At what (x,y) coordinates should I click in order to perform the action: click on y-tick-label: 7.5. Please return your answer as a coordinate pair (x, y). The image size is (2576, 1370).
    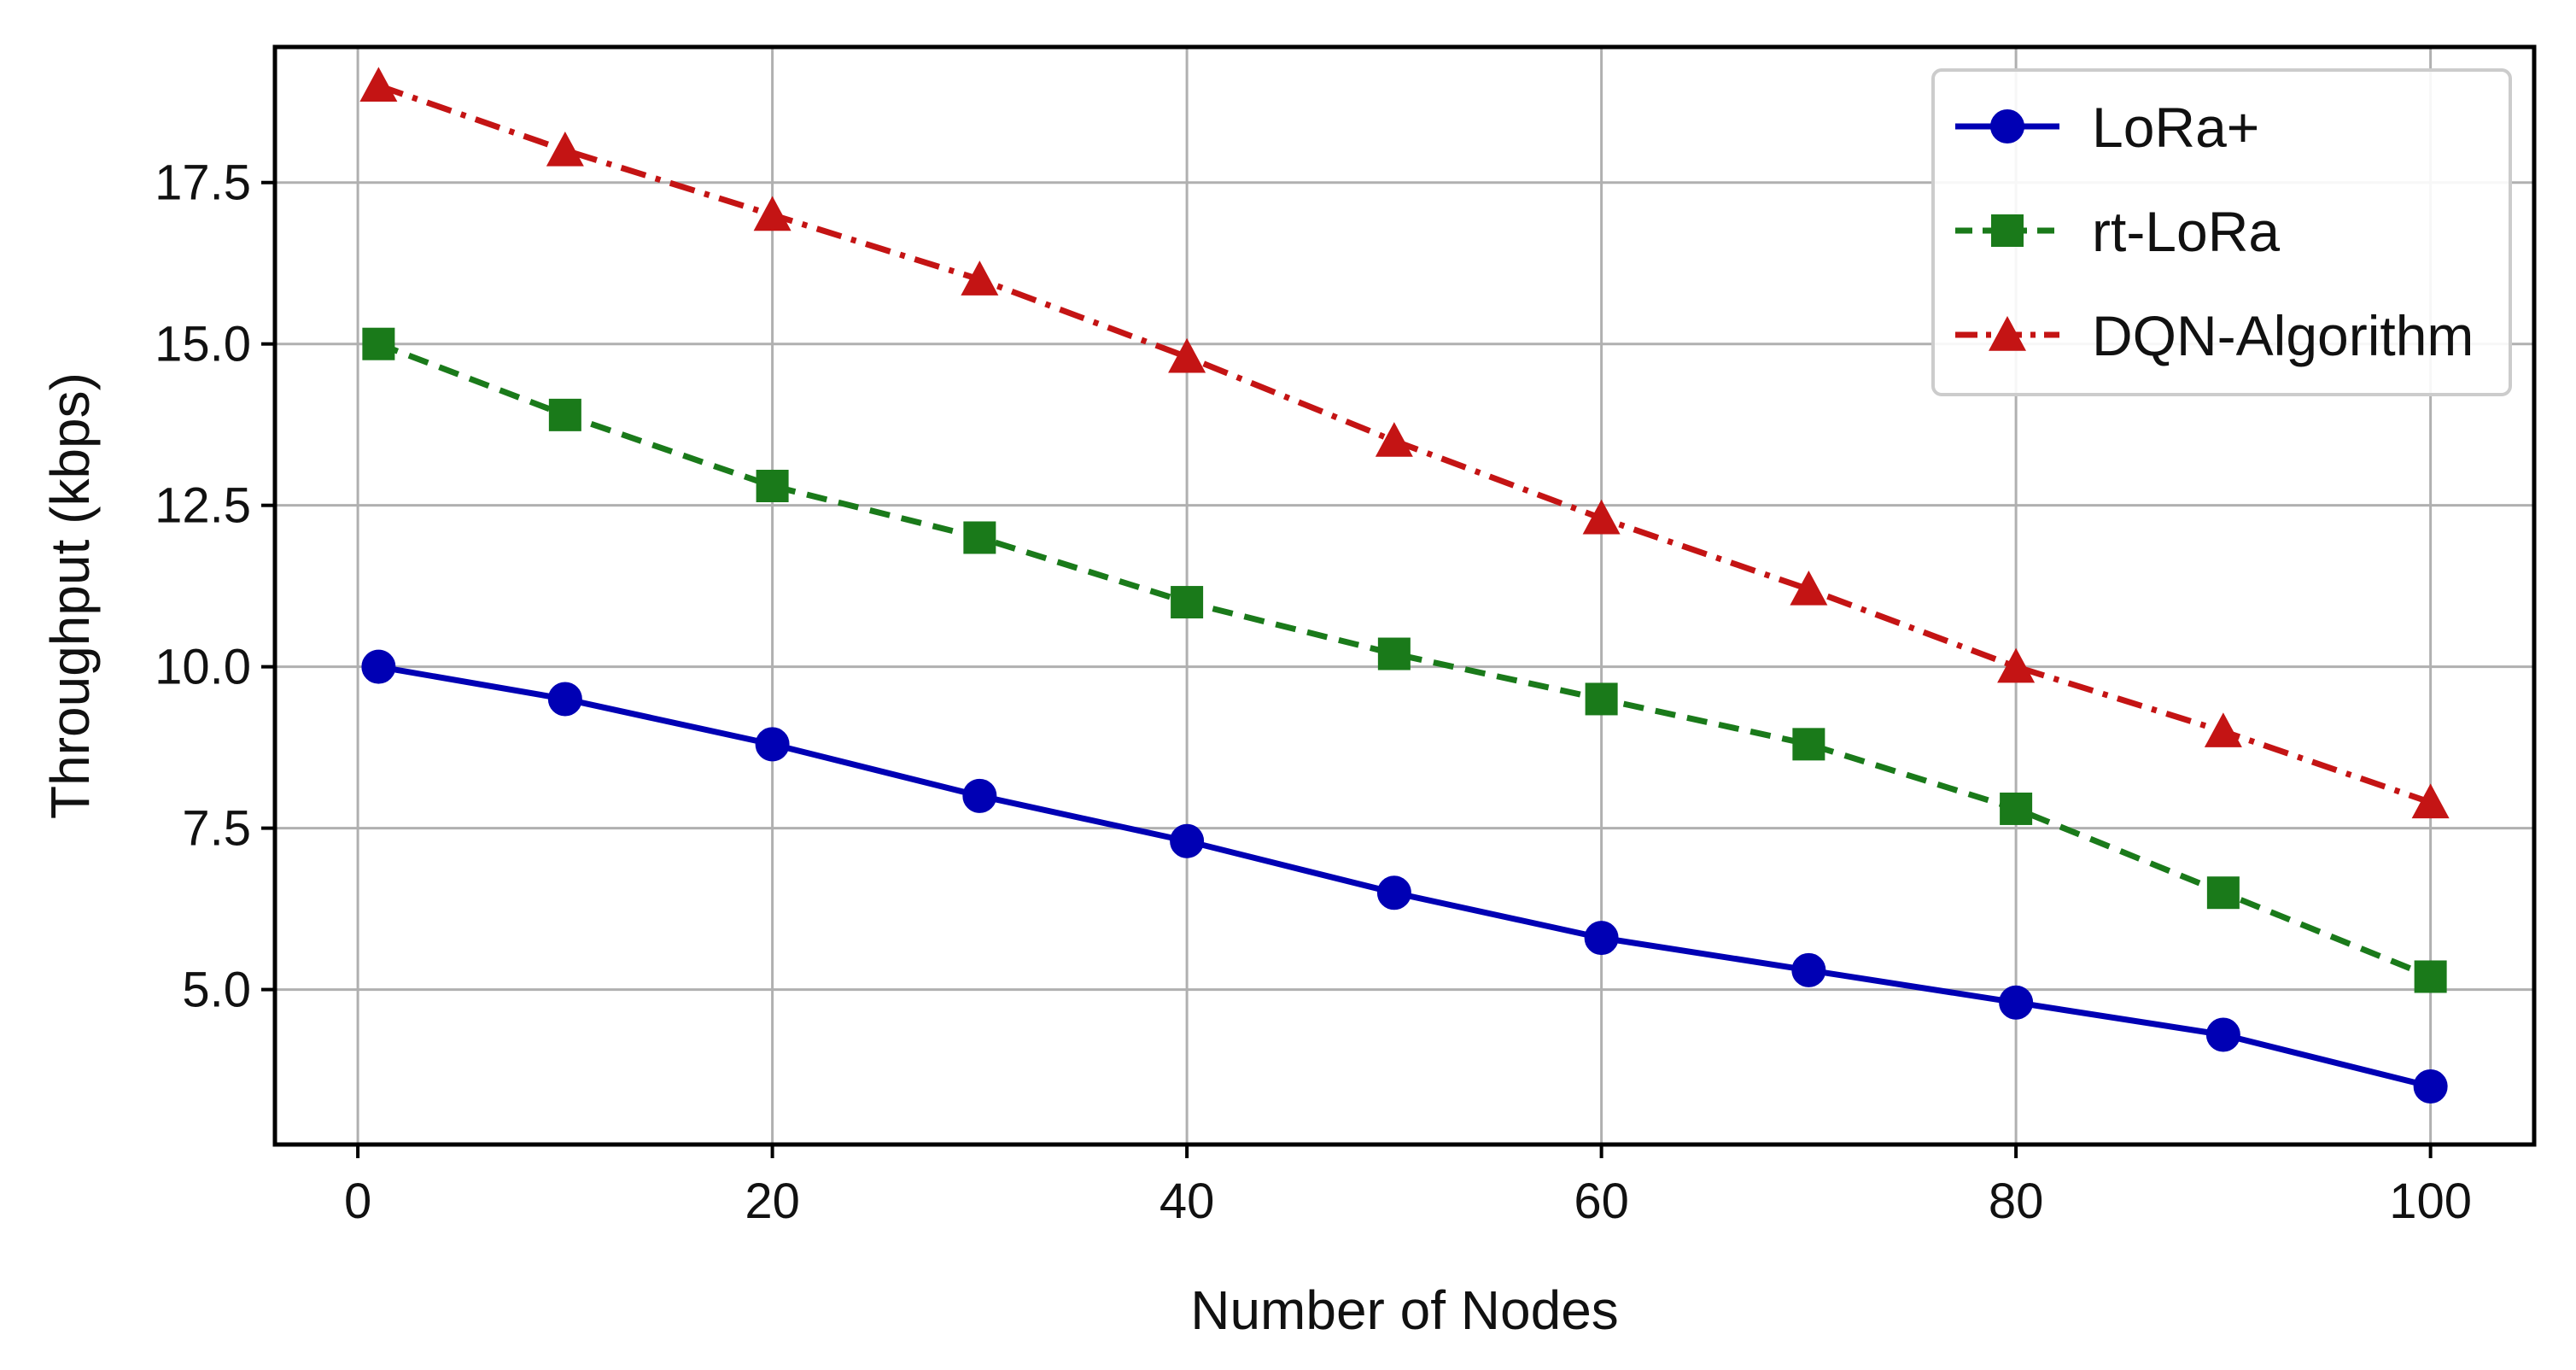
    Looking at the image, I should click on (216, 829).